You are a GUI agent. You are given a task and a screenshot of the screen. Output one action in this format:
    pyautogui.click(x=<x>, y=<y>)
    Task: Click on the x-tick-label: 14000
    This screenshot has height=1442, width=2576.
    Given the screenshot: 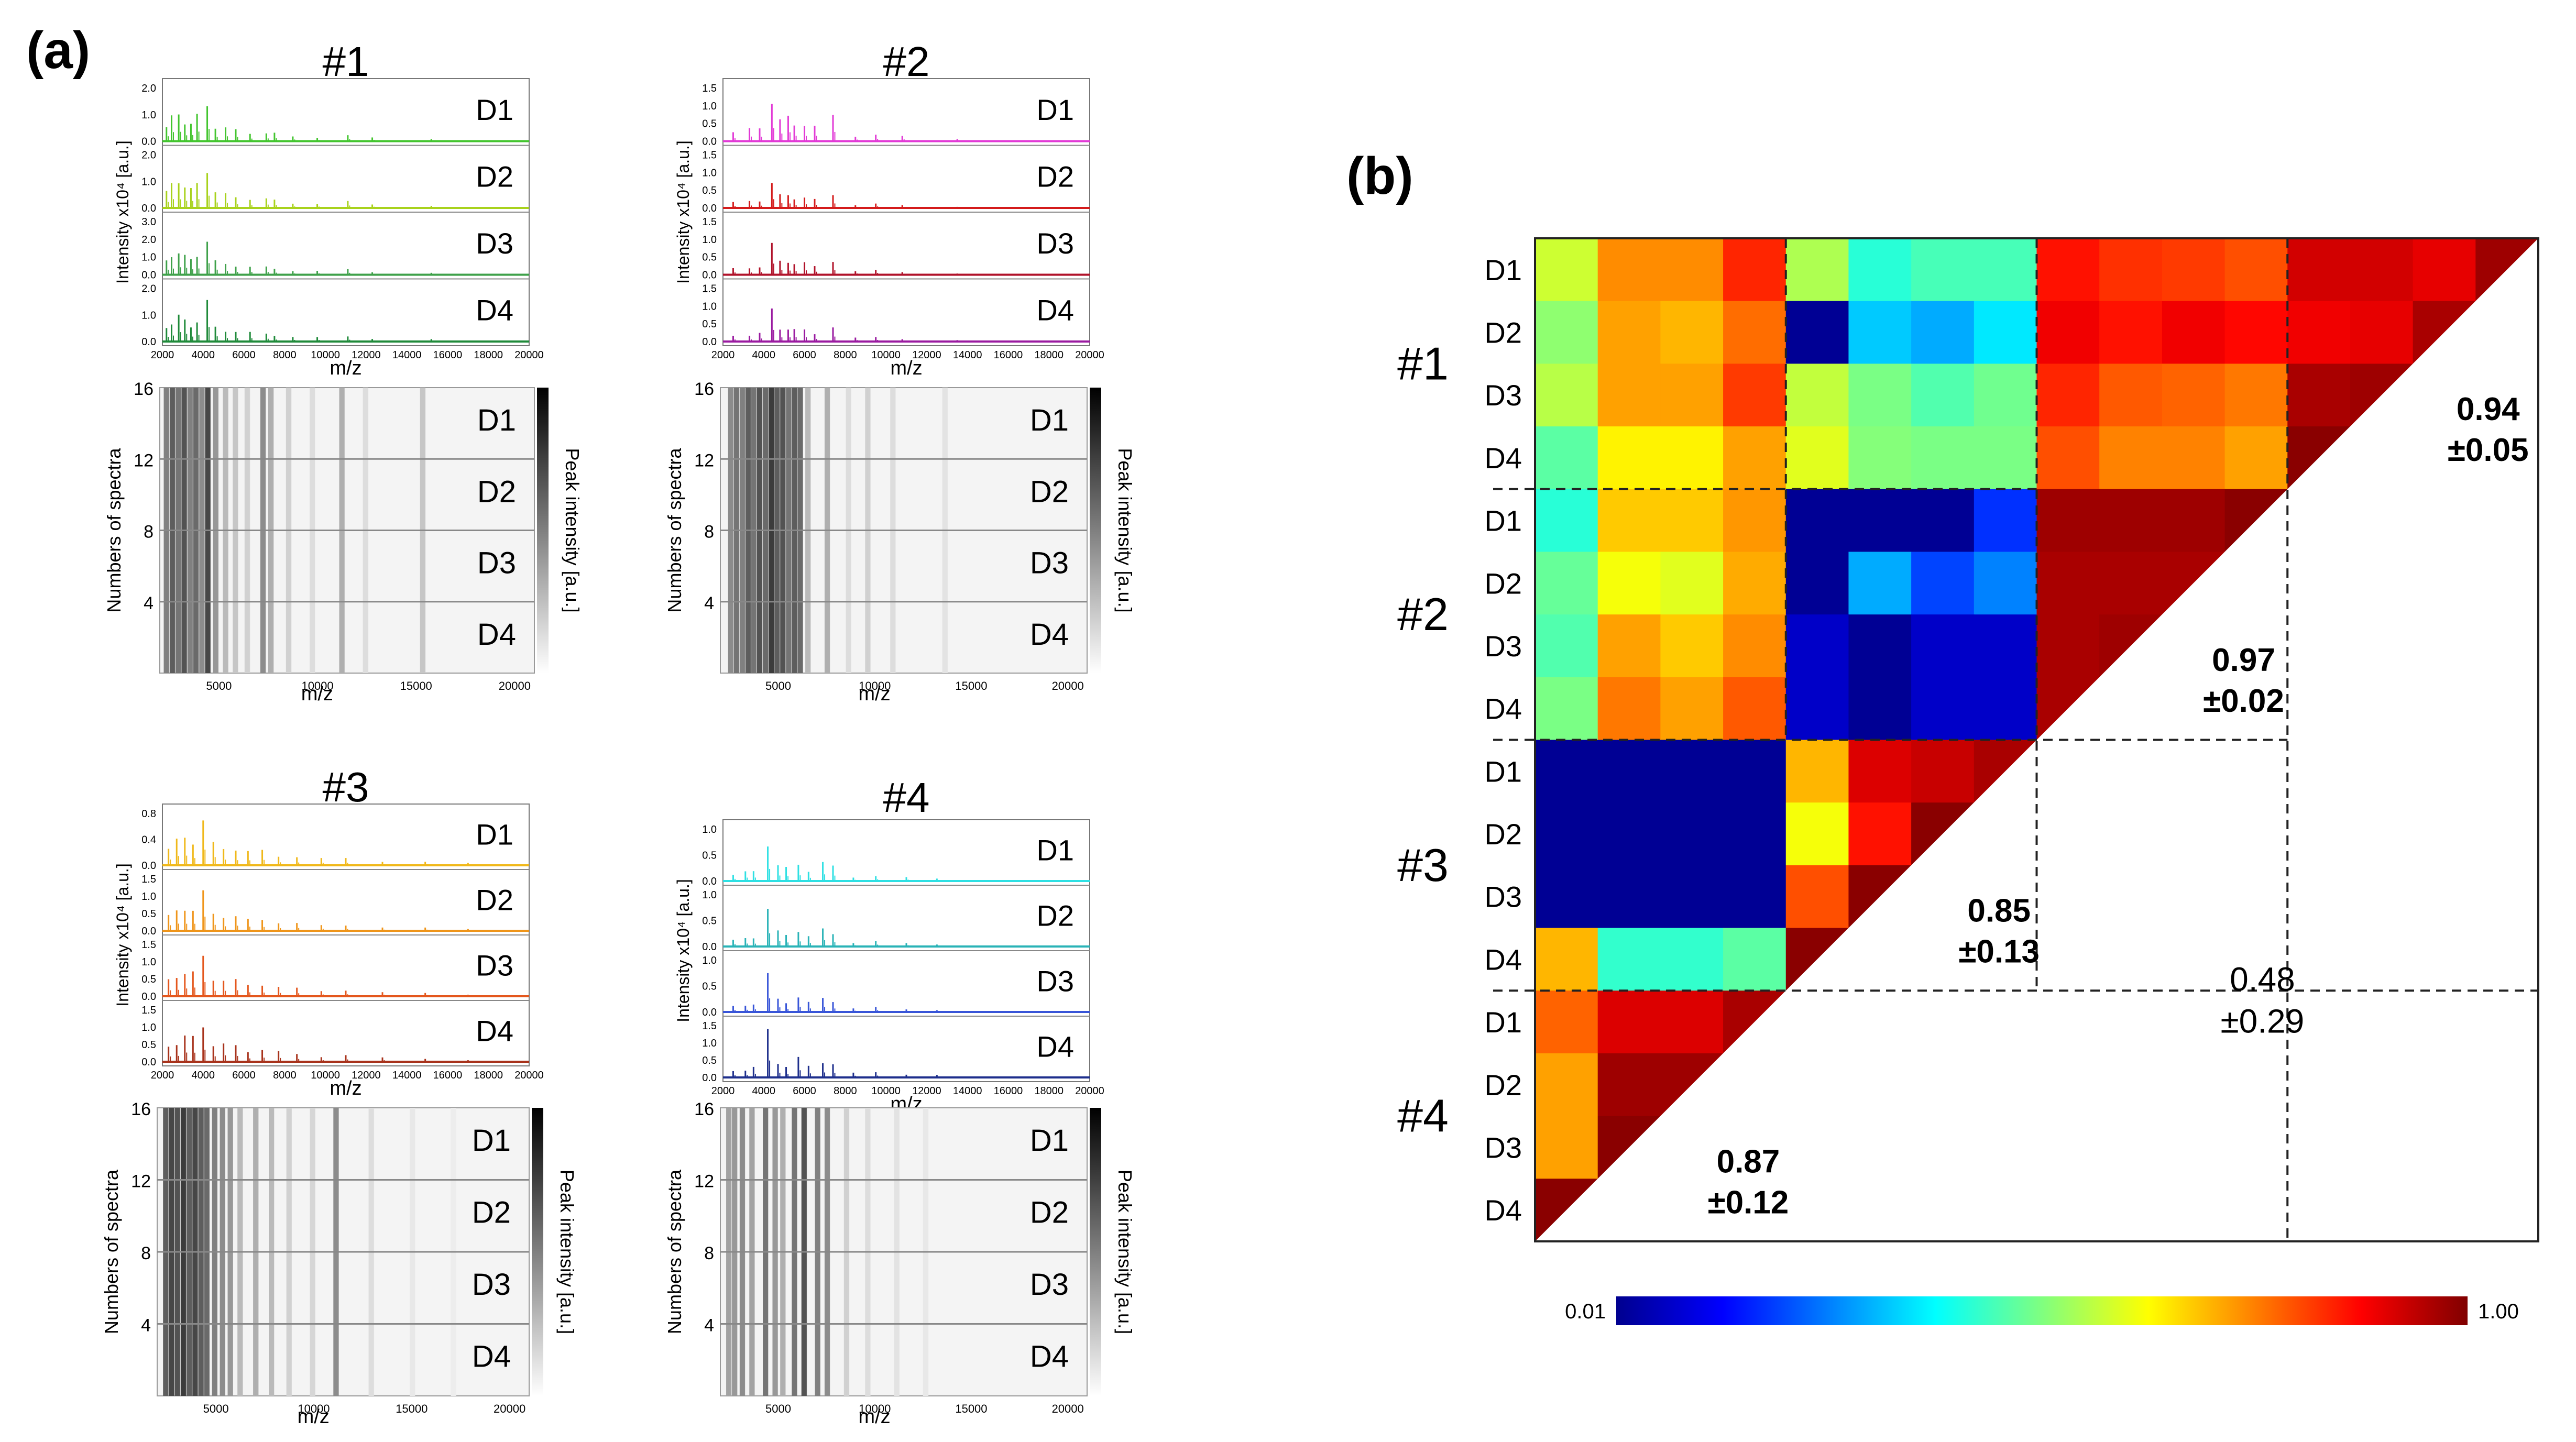 What is the action you would take?
    pyautogui.click(x=407, y=355)
    